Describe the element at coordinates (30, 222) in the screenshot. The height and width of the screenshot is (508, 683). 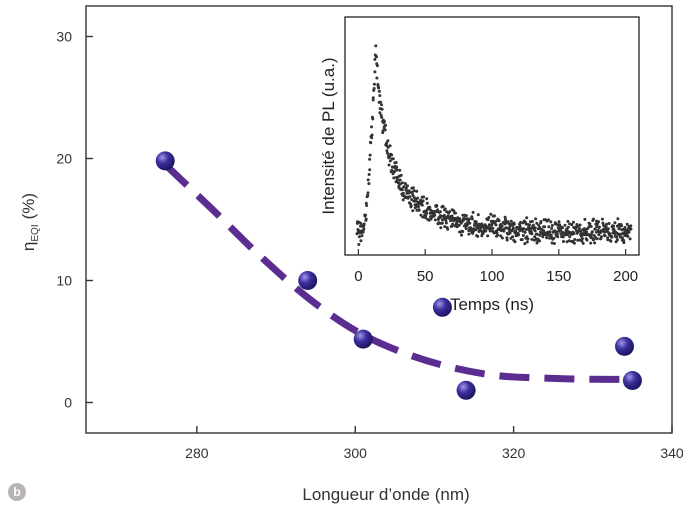
I see `y-axis-label: ηEQI (%)` at that location.